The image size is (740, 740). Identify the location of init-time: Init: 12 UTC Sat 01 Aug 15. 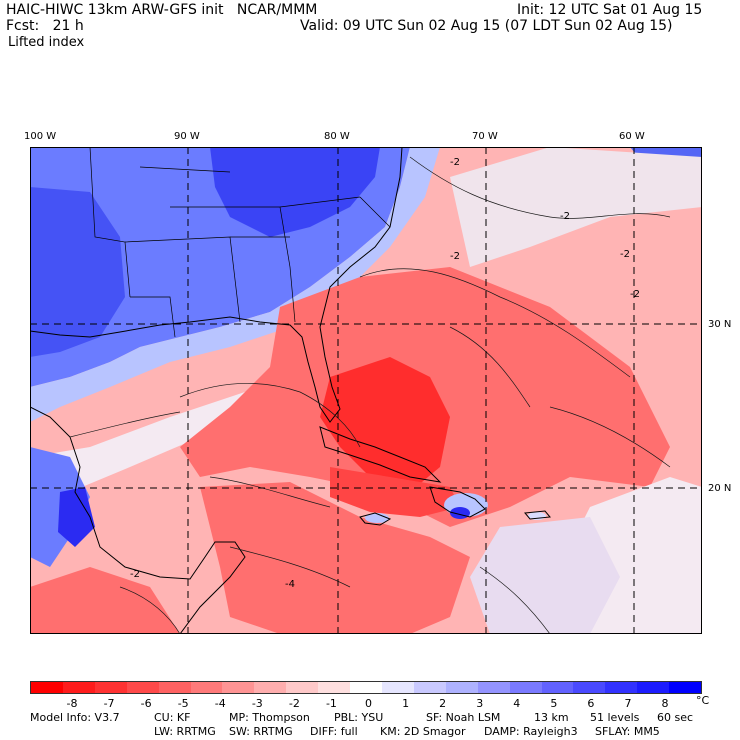
(610, 10).